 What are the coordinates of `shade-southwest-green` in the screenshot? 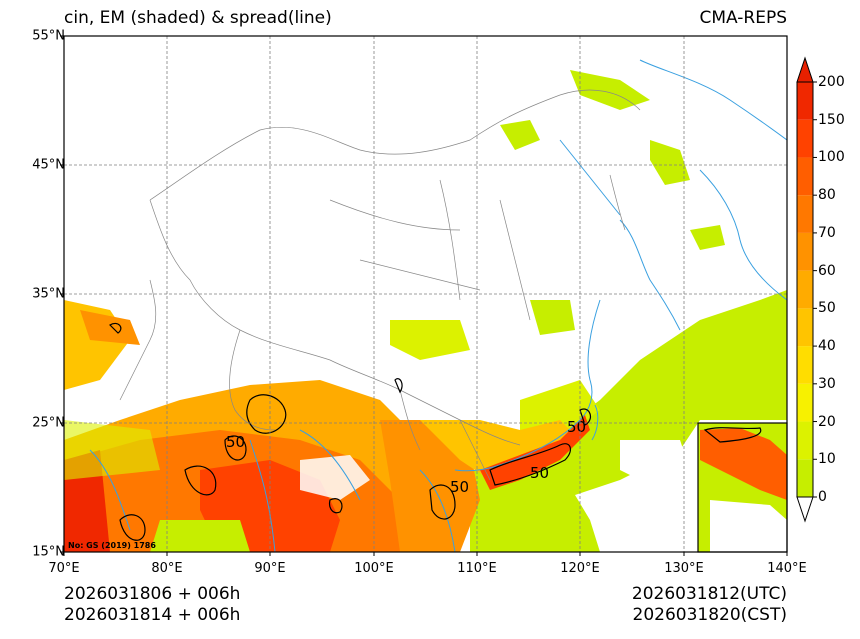 It's located at (112, 450).